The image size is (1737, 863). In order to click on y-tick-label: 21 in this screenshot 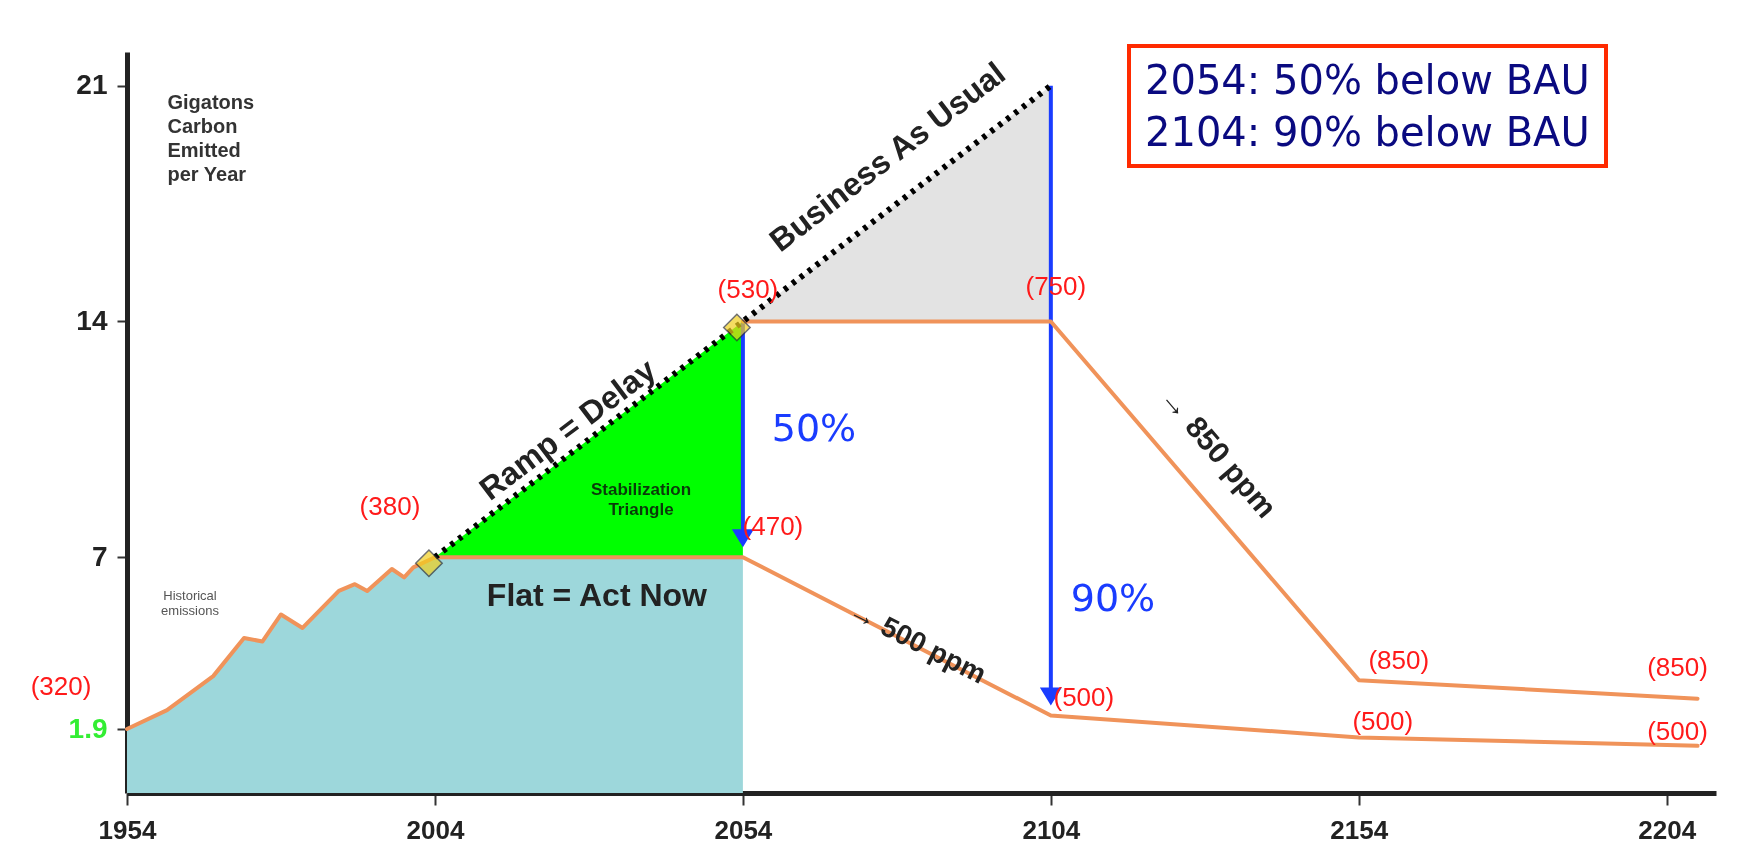, I will do `click(92, 85)`.